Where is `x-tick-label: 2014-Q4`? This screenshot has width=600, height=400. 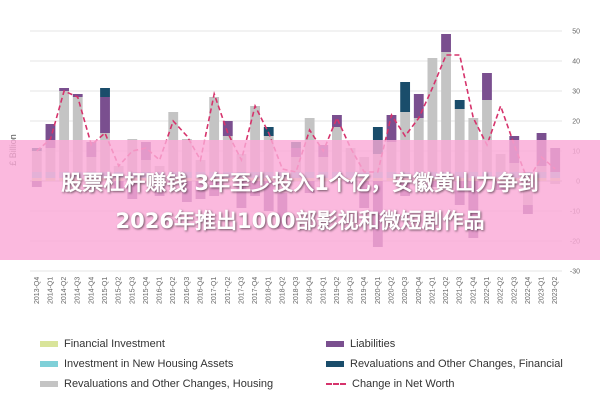
x-tick-label: 2014-Q4 is located at coordinates (91, 290).